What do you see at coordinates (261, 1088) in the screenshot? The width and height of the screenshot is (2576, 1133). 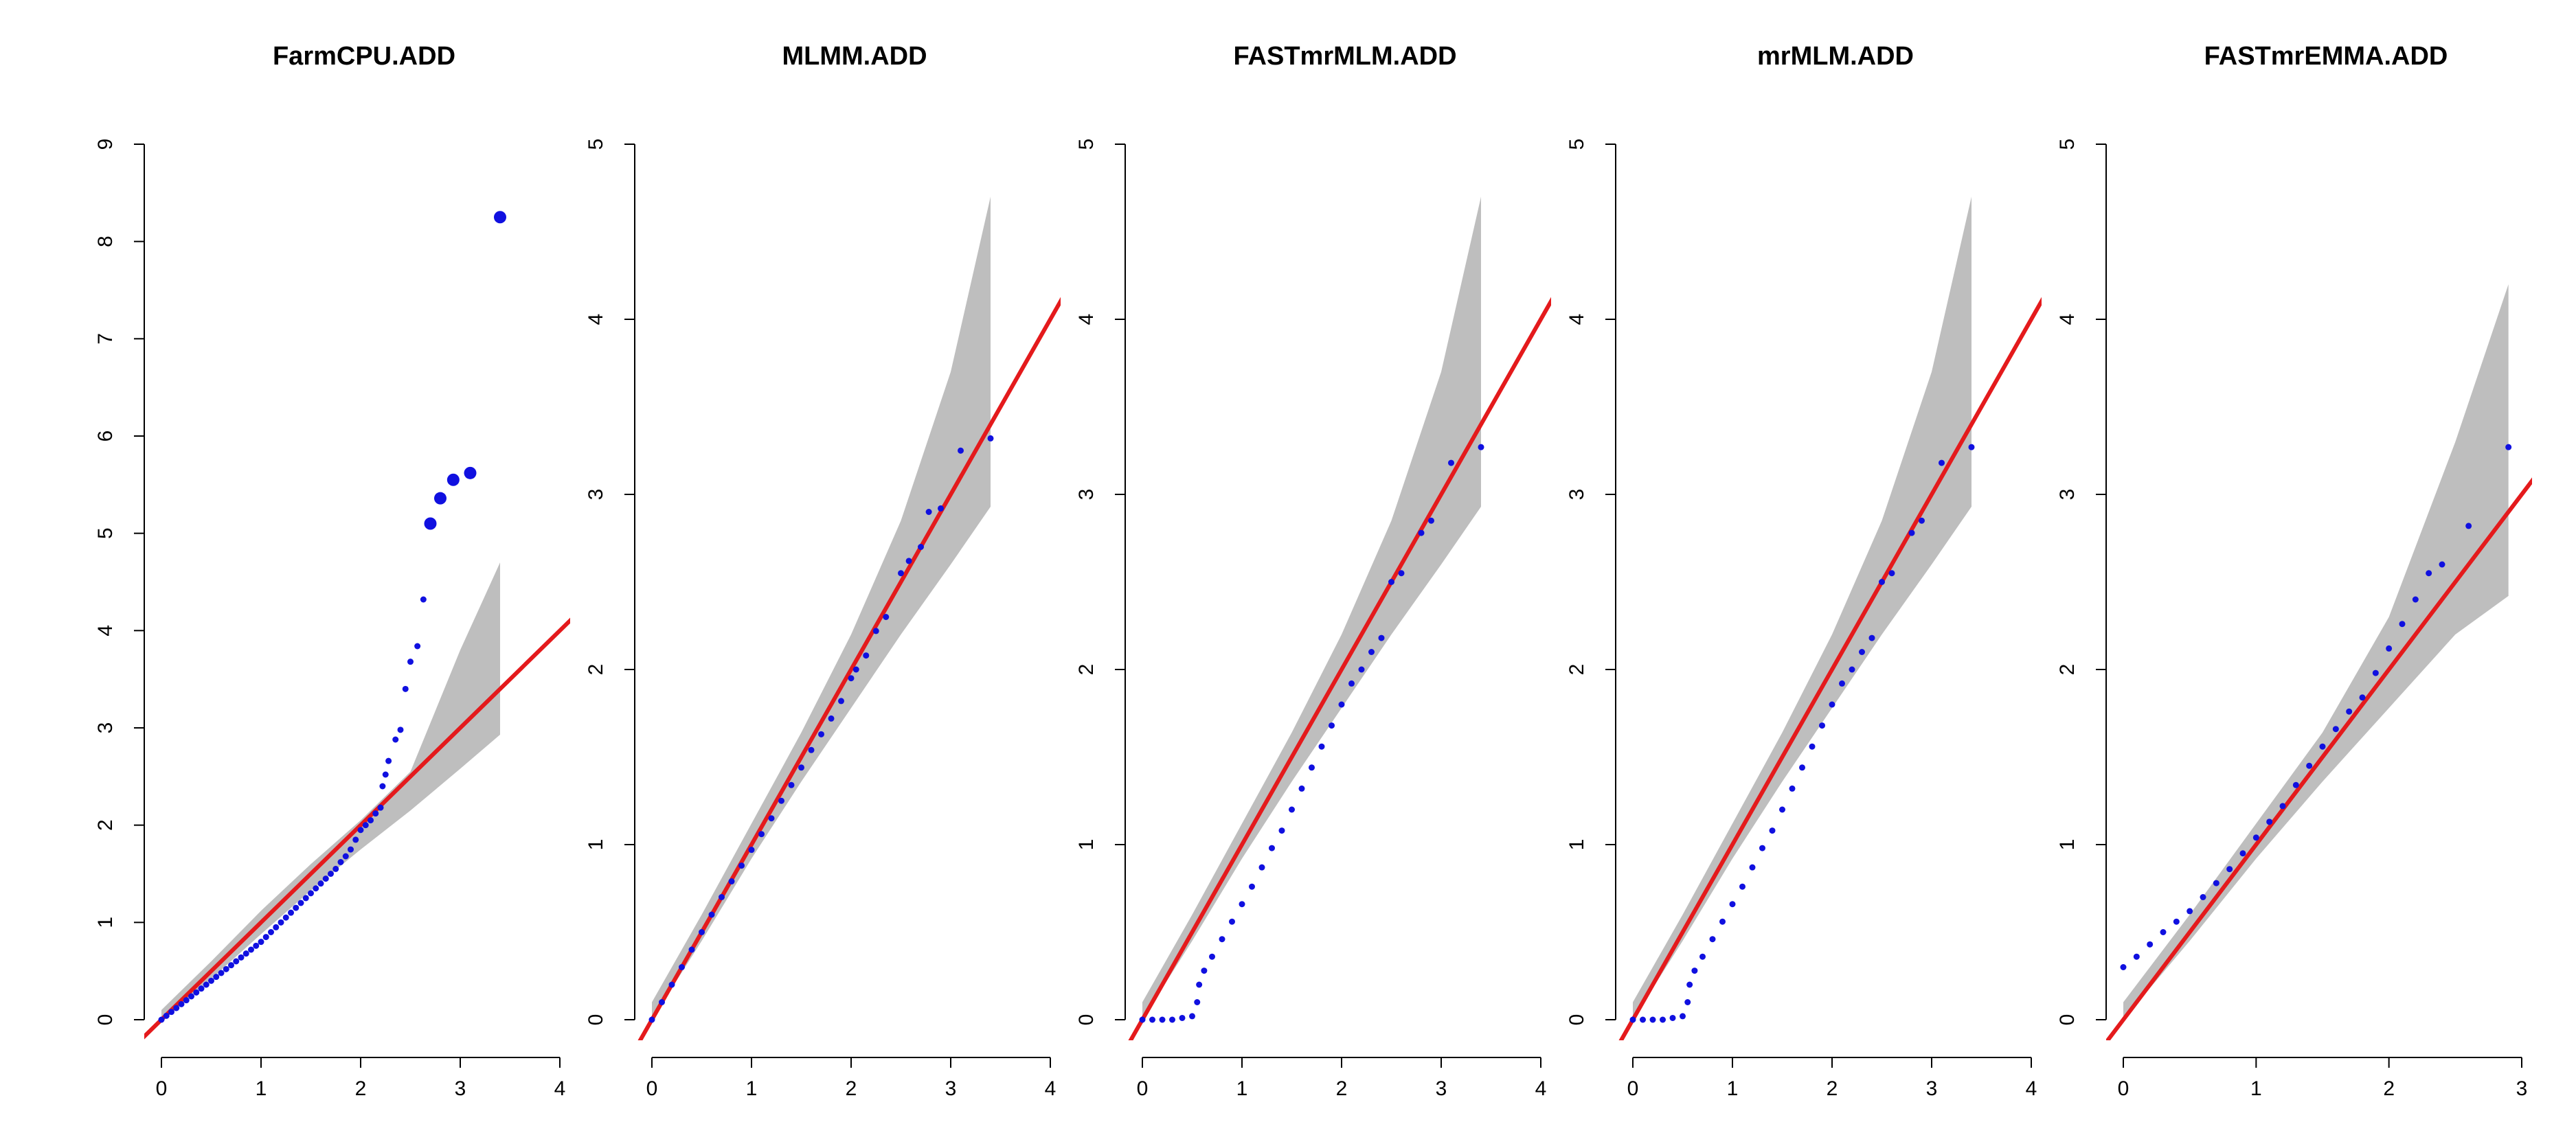 I see `x-tick-label: 1` at bounding box center [261, 1088].